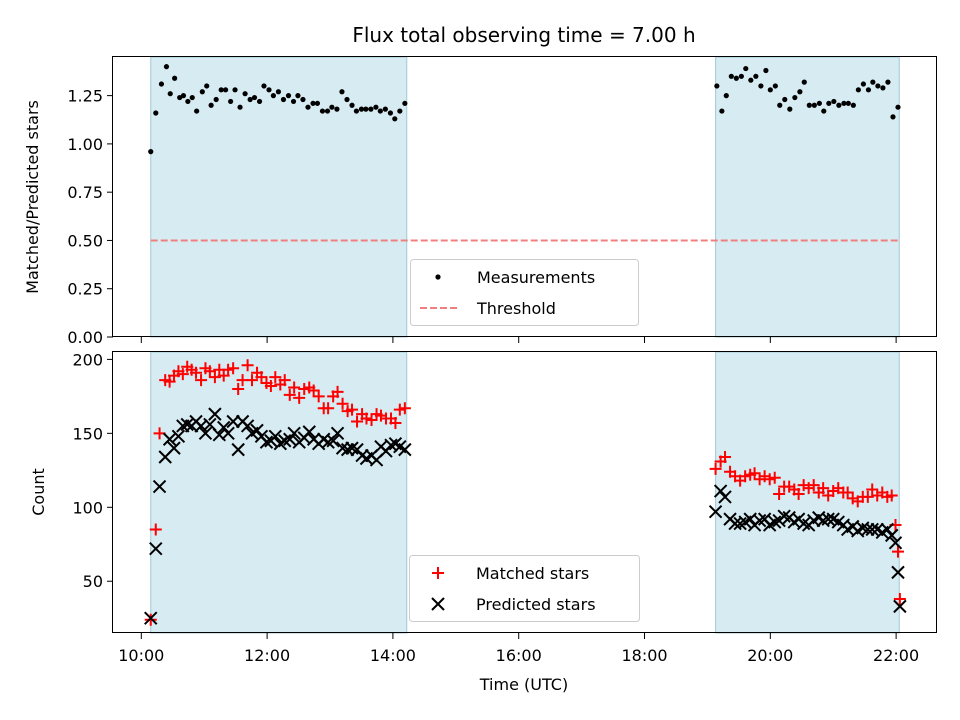  Describe the element at coordinates (85, 96) in the screenshot. I see `top-ytick-label: 1.25` at that location.